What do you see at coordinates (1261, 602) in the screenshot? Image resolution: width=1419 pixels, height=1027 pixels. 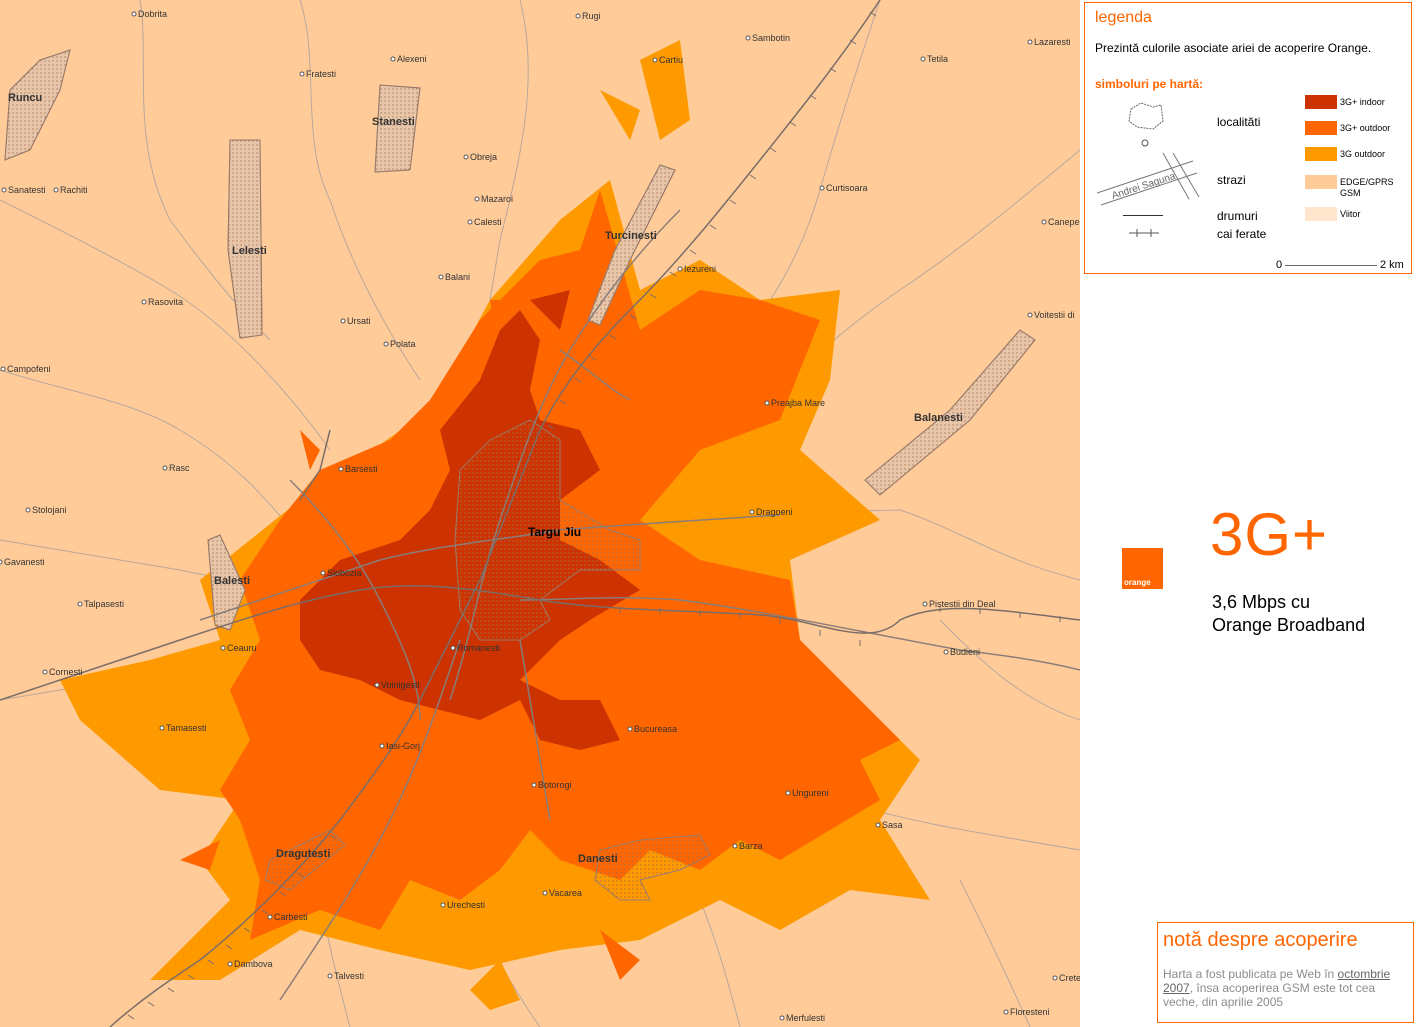 I see `tagline-speed: 3,6 Mbps cu` at bounding box center [1261, 602].